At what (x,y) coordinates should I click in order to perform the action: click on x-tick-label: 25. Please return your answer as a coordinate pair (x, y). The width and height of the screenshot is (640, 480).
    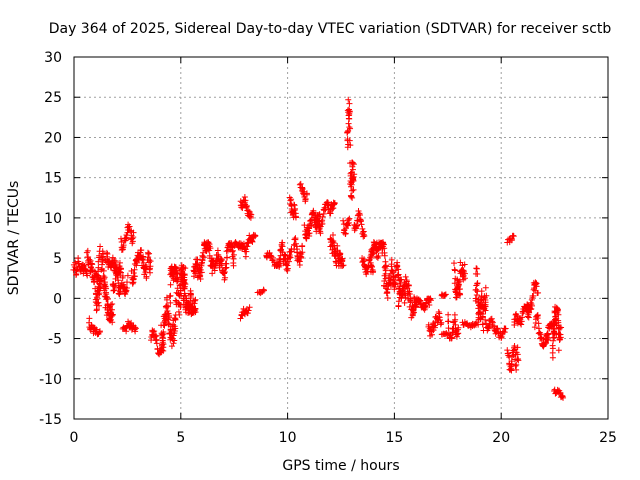
    Looking at the image, I should click on (608, 438).